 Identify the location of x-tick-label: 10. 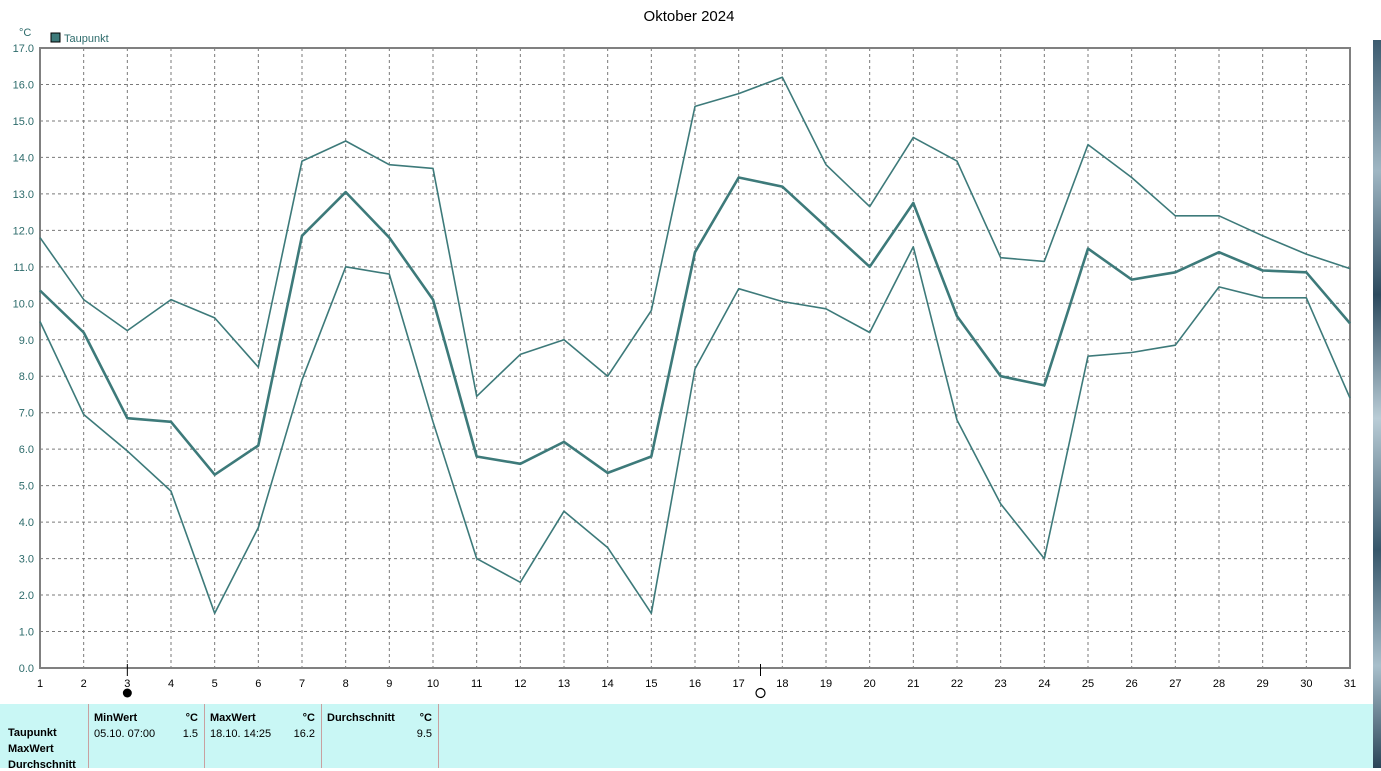
(433, 684).